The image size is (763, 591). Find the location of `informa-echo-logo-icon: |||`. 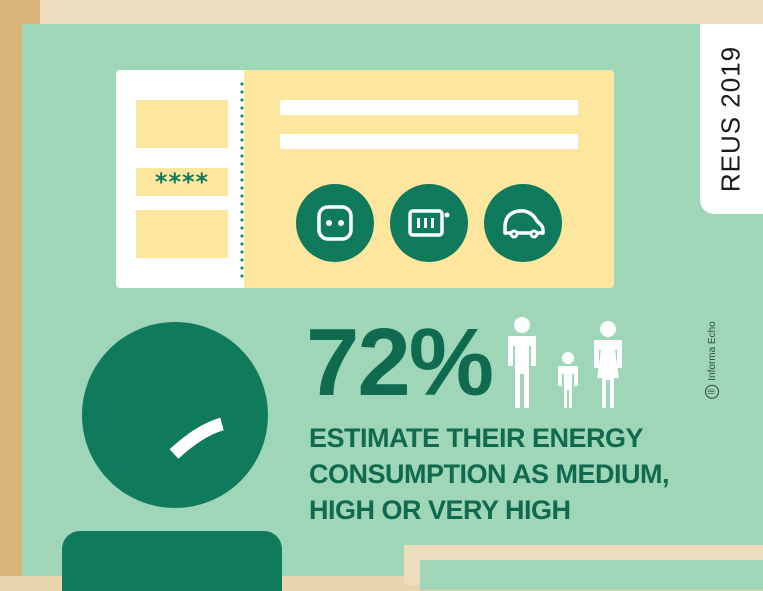

informa-echo-logo-icon: ||| is located at coordinates (712, 391).